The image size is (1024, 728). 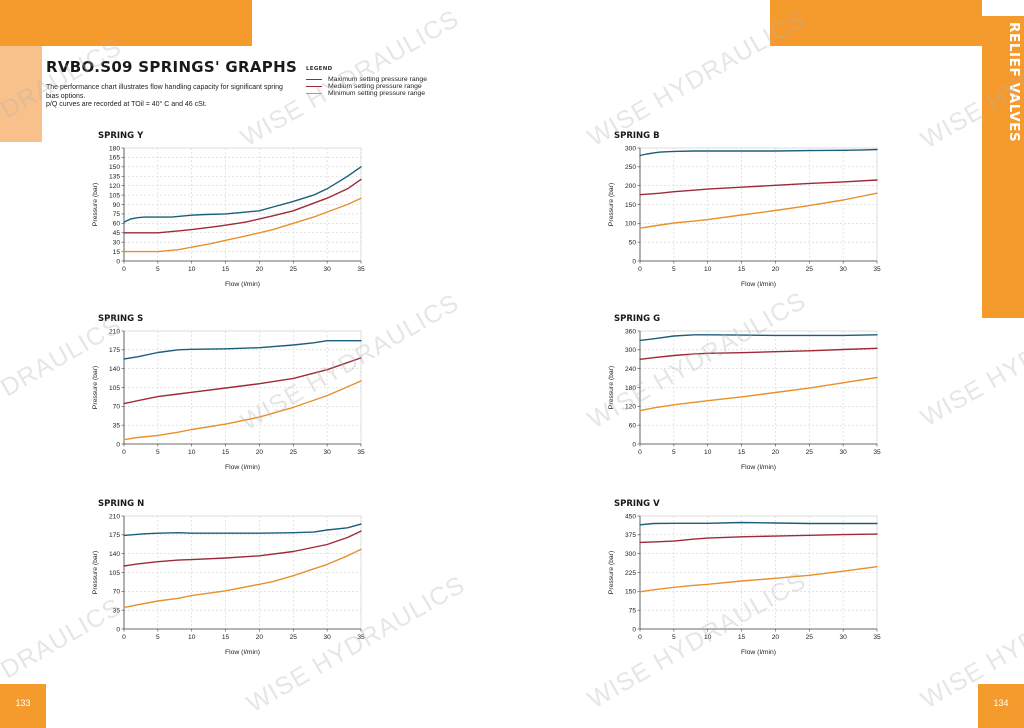 What do you see at coordinates (375, 86) in the screenshot?
I see `legend-item-label: Medium setting pressure range` at bounding box center [375, 86].